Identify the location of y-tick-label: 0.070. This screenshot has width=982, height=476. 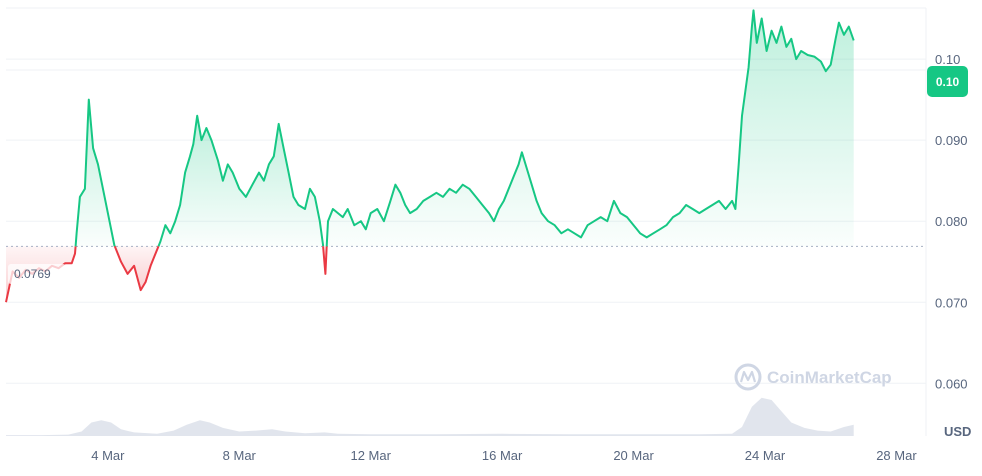
(951, 302).